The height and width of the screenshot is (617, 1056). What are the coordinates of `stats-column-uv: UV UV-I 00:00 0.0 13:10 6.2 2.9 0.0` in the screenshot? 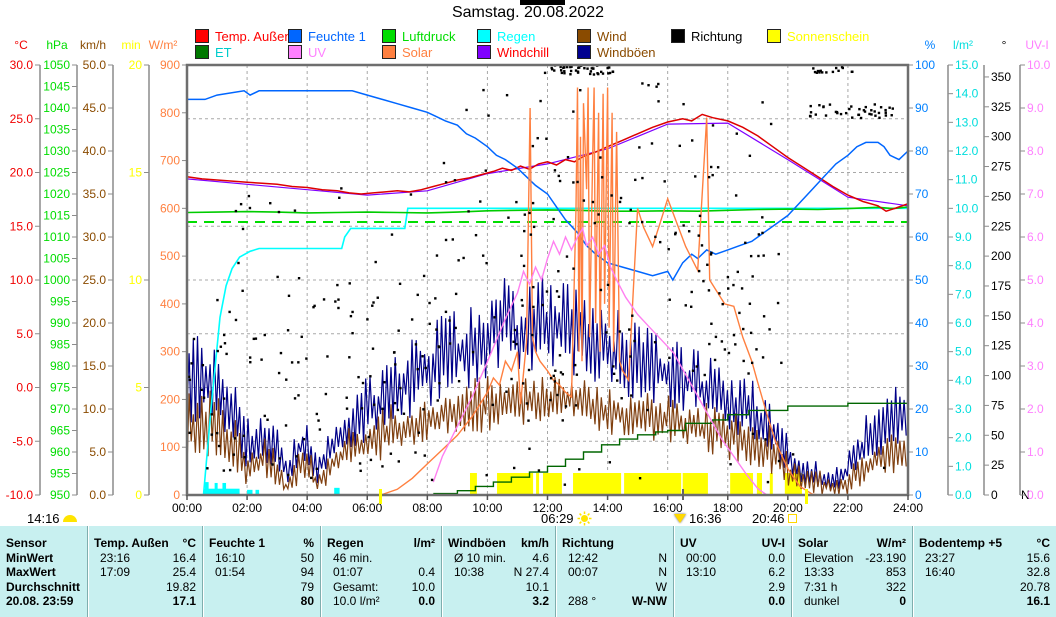 It's located at (732, 571).